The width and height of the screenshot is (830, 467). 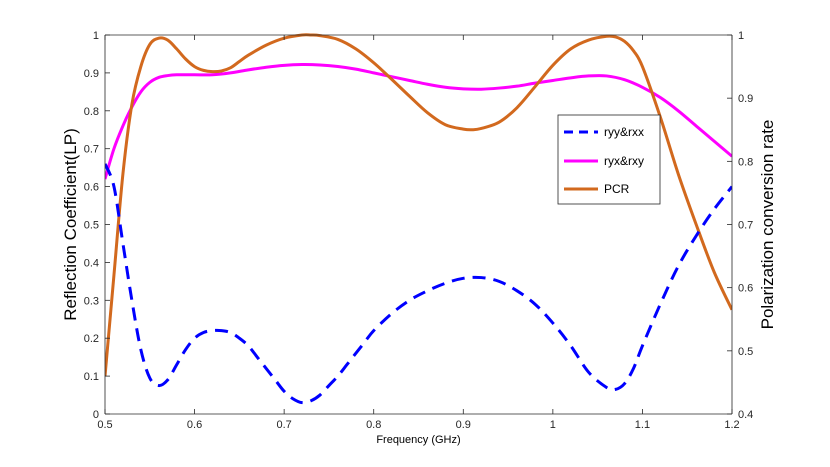 I want to click on y-left-tick-label: 0.9, so click(x=91, y=74).